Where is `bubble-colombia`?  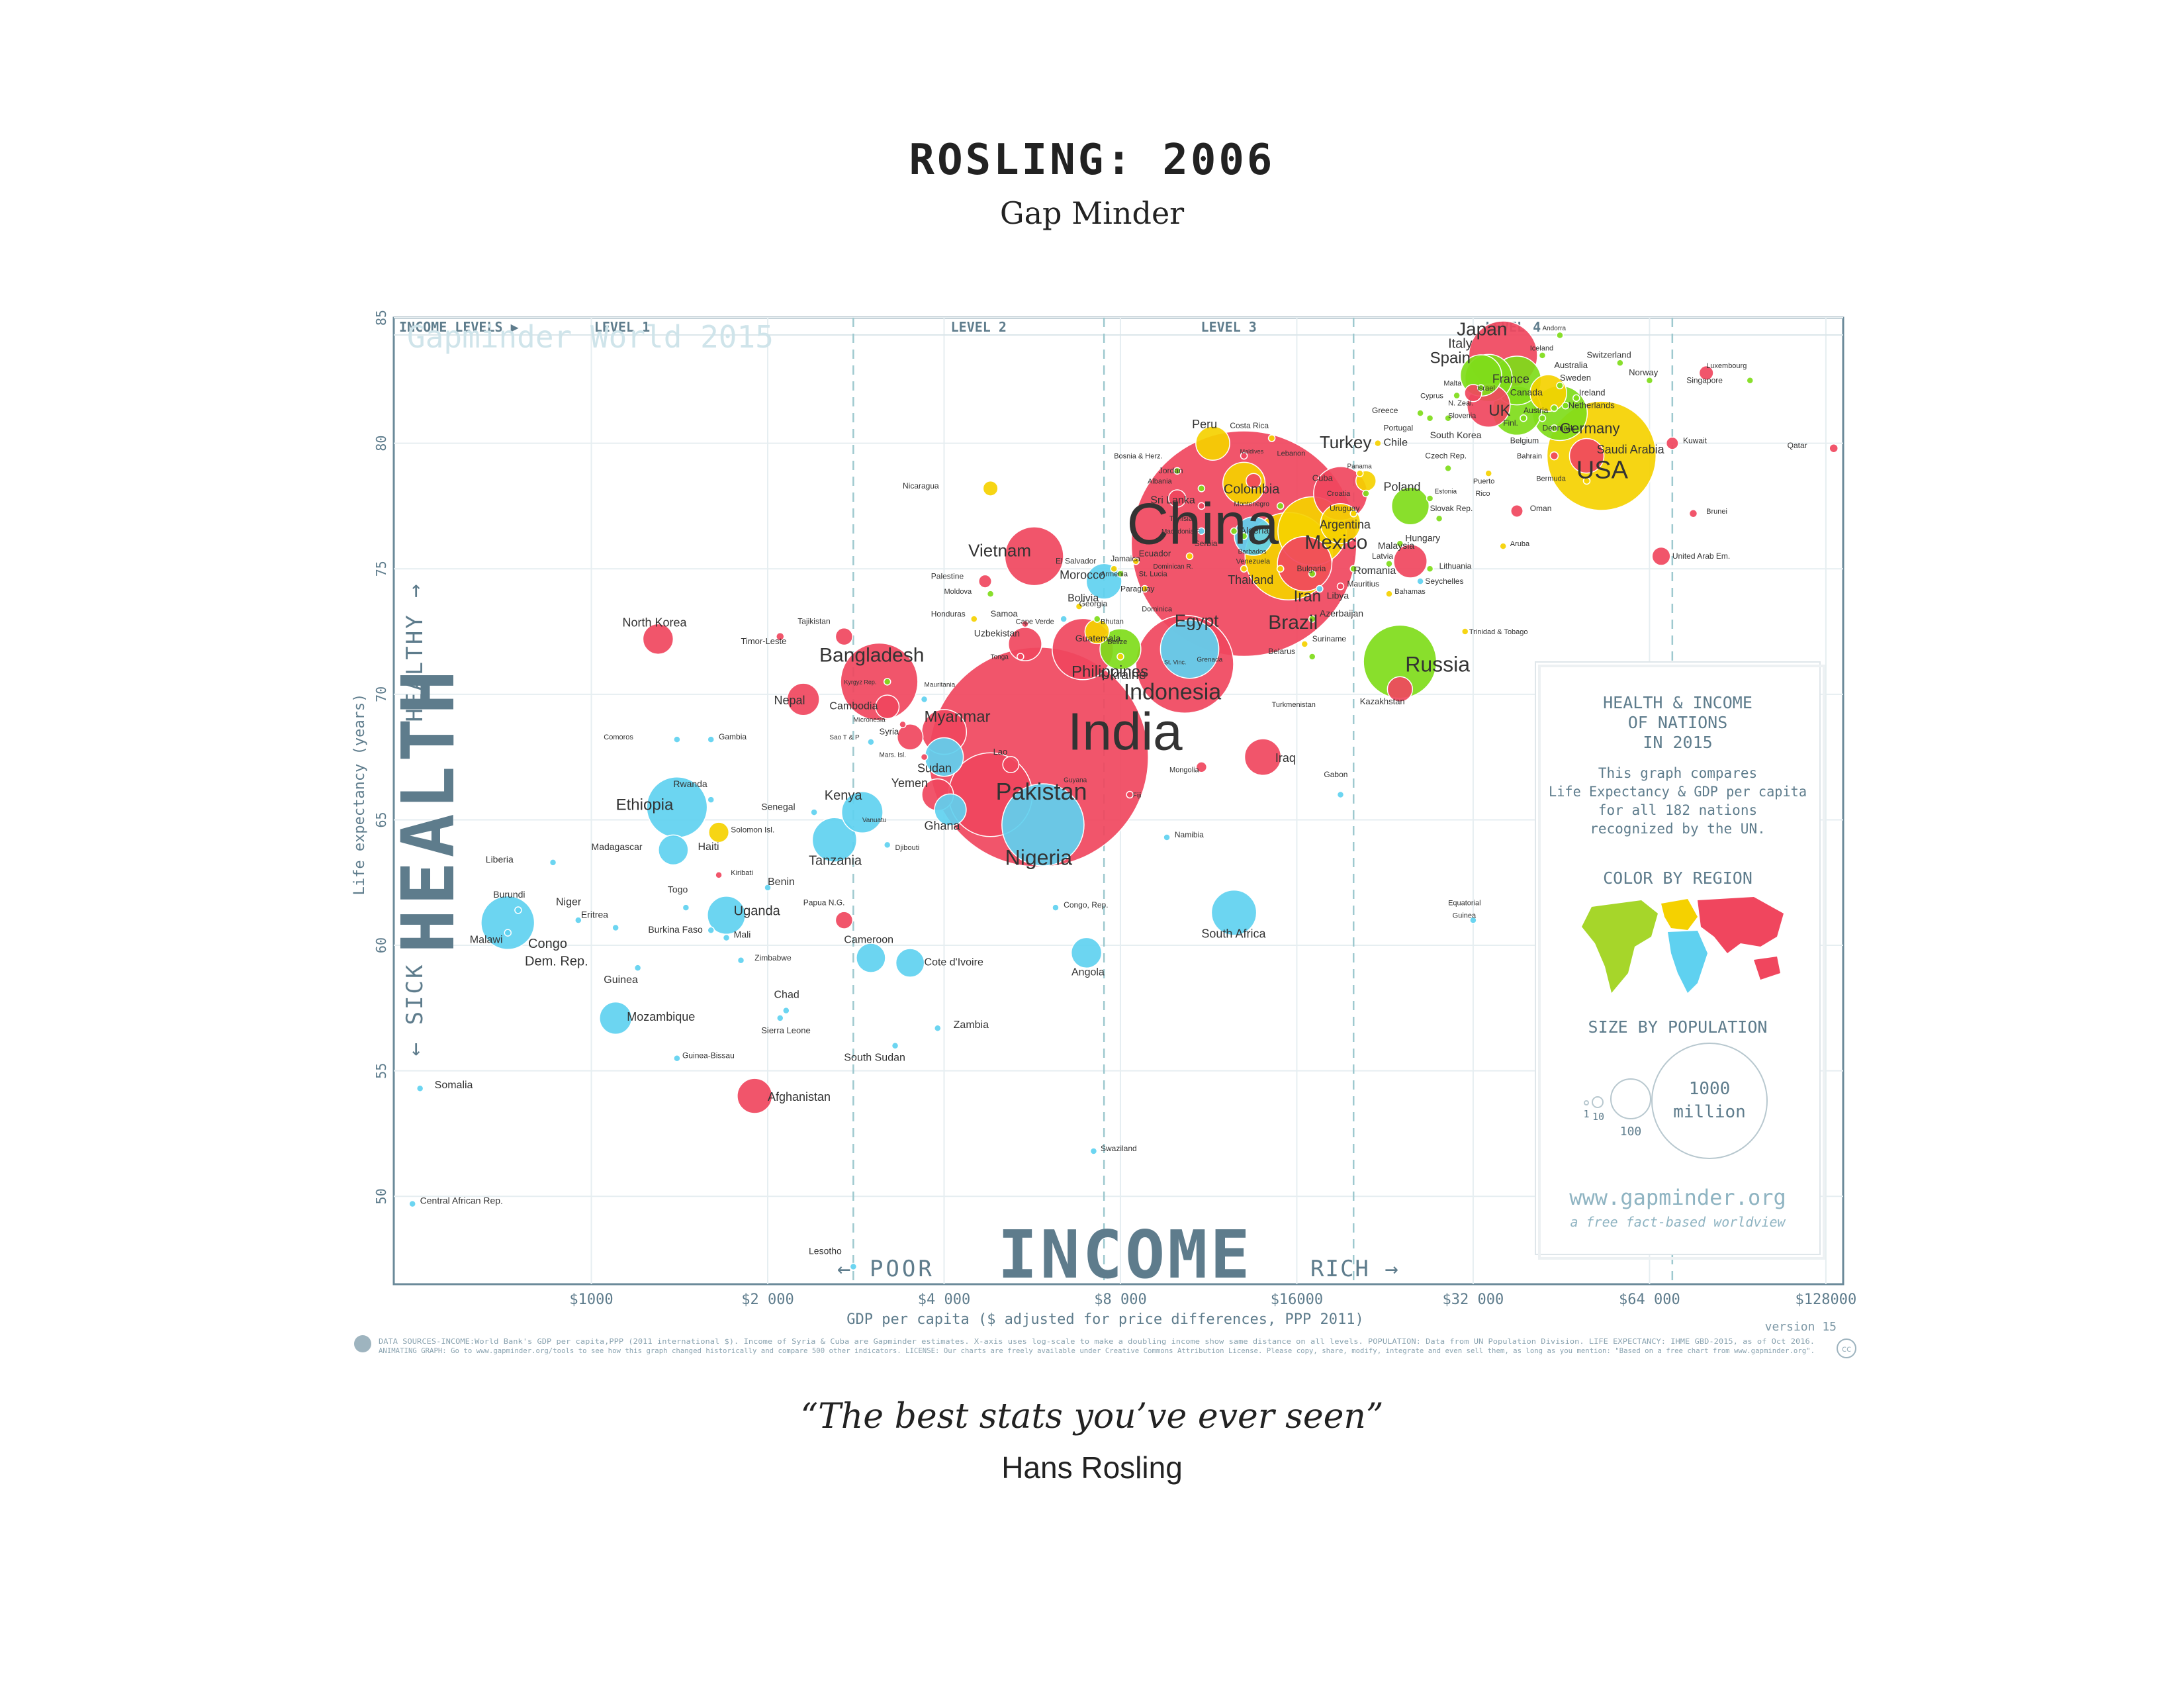 bubble-colombia is located at coordinates (1244, 483).